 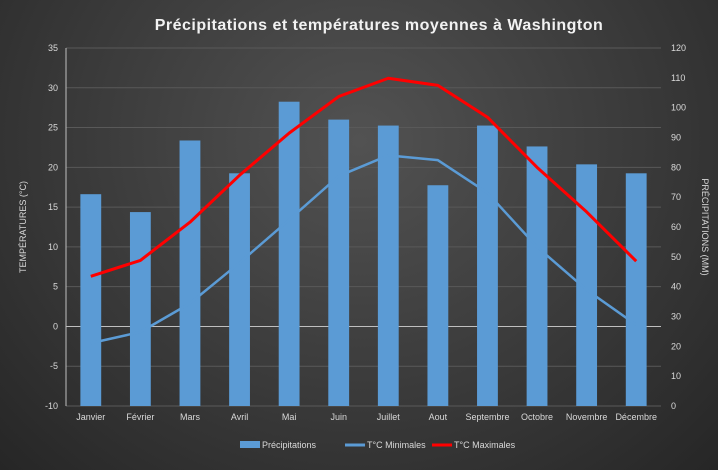 I want to click on y-tick-right-label: 0, so click(x=673, y=406).